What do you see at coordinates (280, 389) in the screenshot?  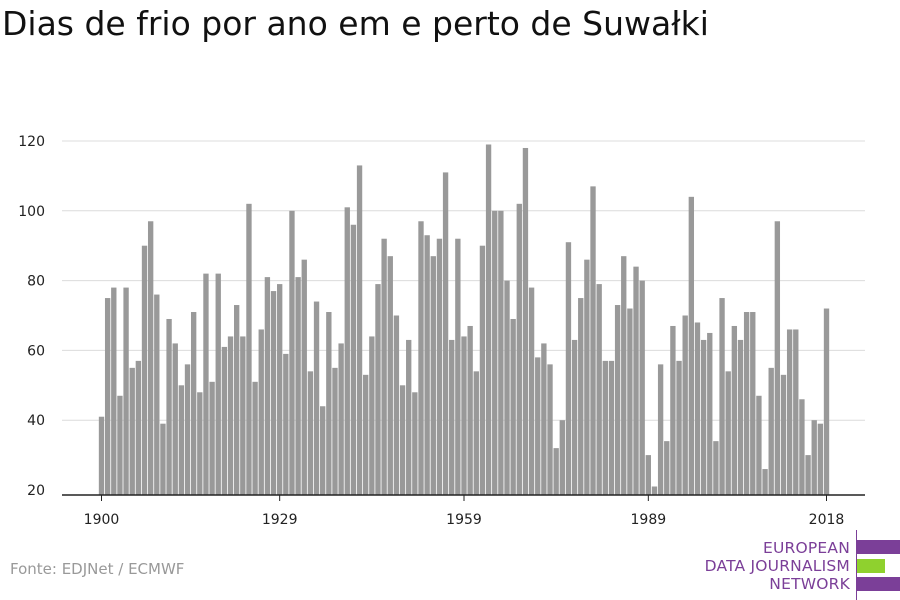 I see `bar-1929` at bounding box center [280, 389].